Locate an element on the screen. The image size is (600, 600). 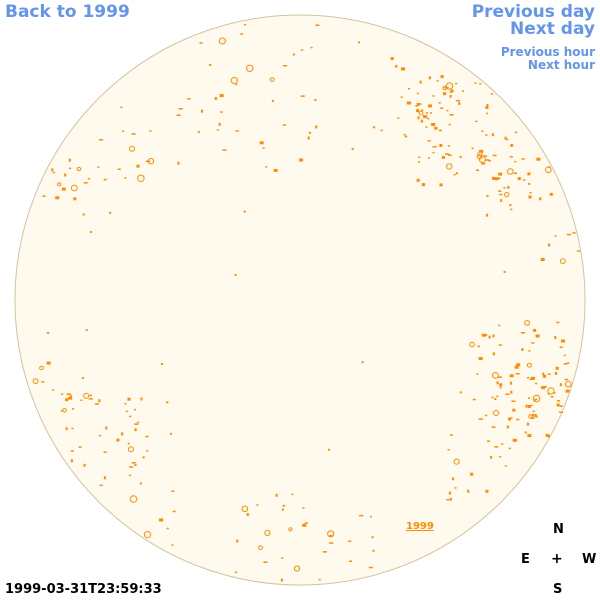
compass-west: W is located at coordinates (589, 559).